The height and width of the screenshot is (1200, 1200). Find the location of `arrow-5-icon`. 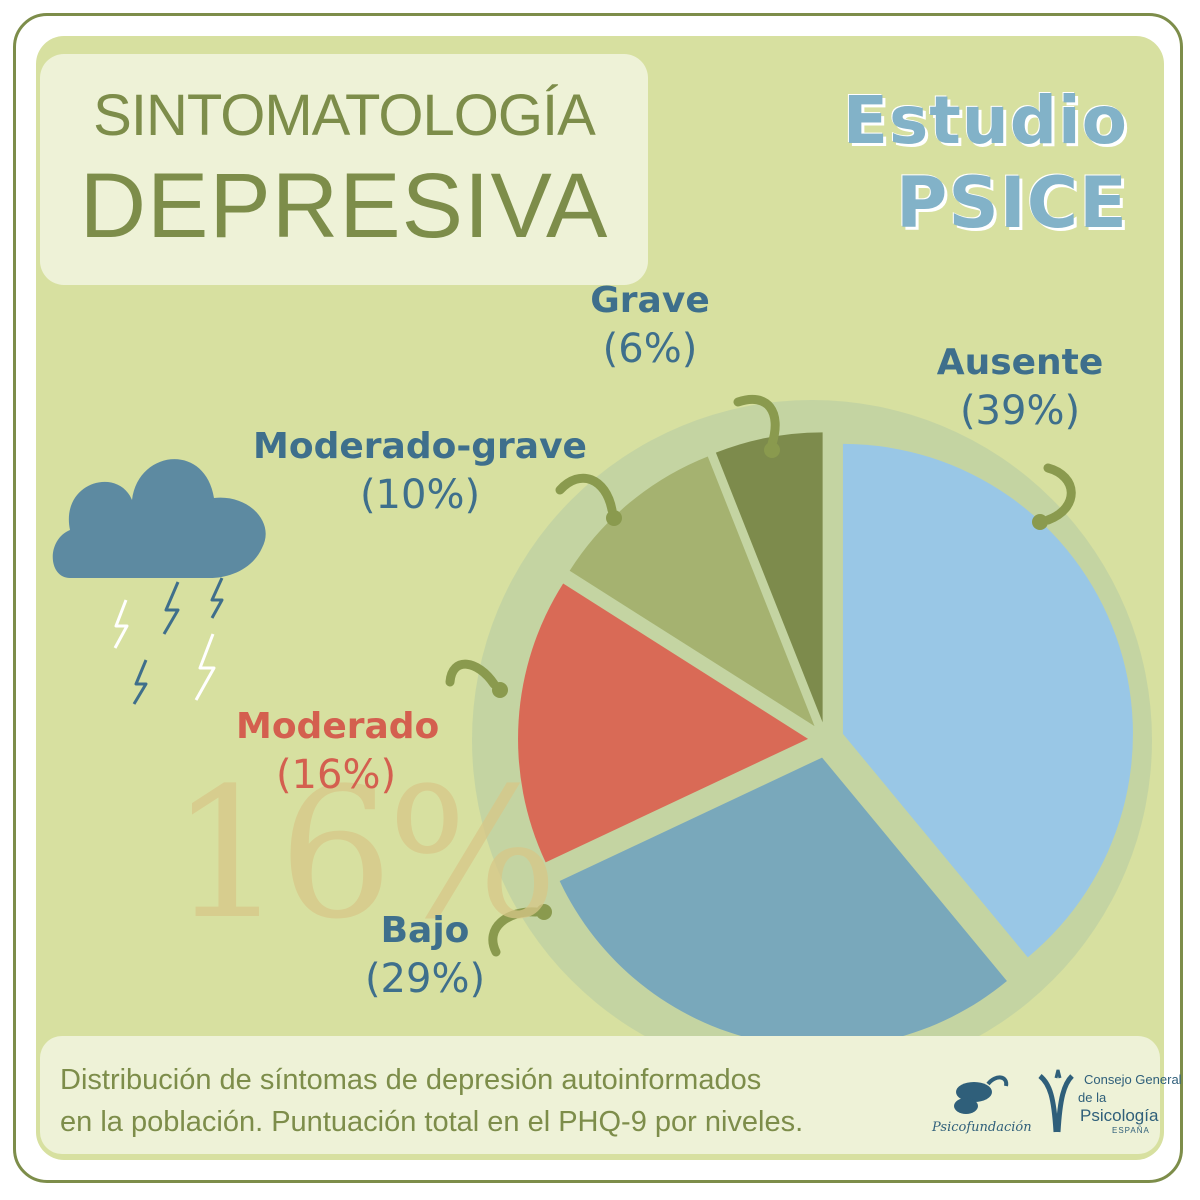

arrow-5-icon is located at coordinates (514, 932).